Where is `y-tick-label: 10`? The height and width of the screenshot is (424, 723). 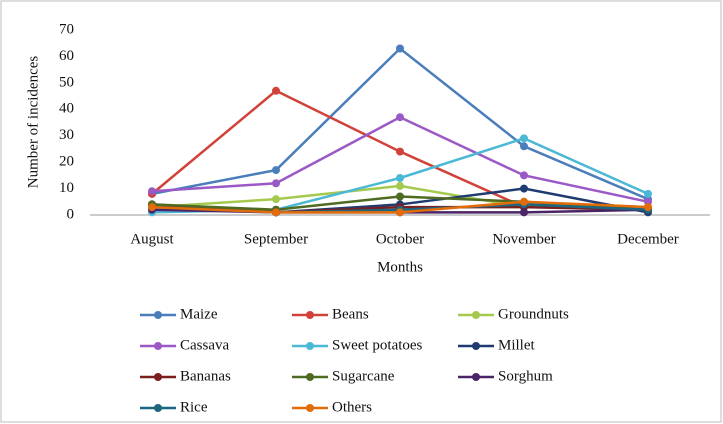
y-tick-label: 10 is located at coordinates (66, 188).